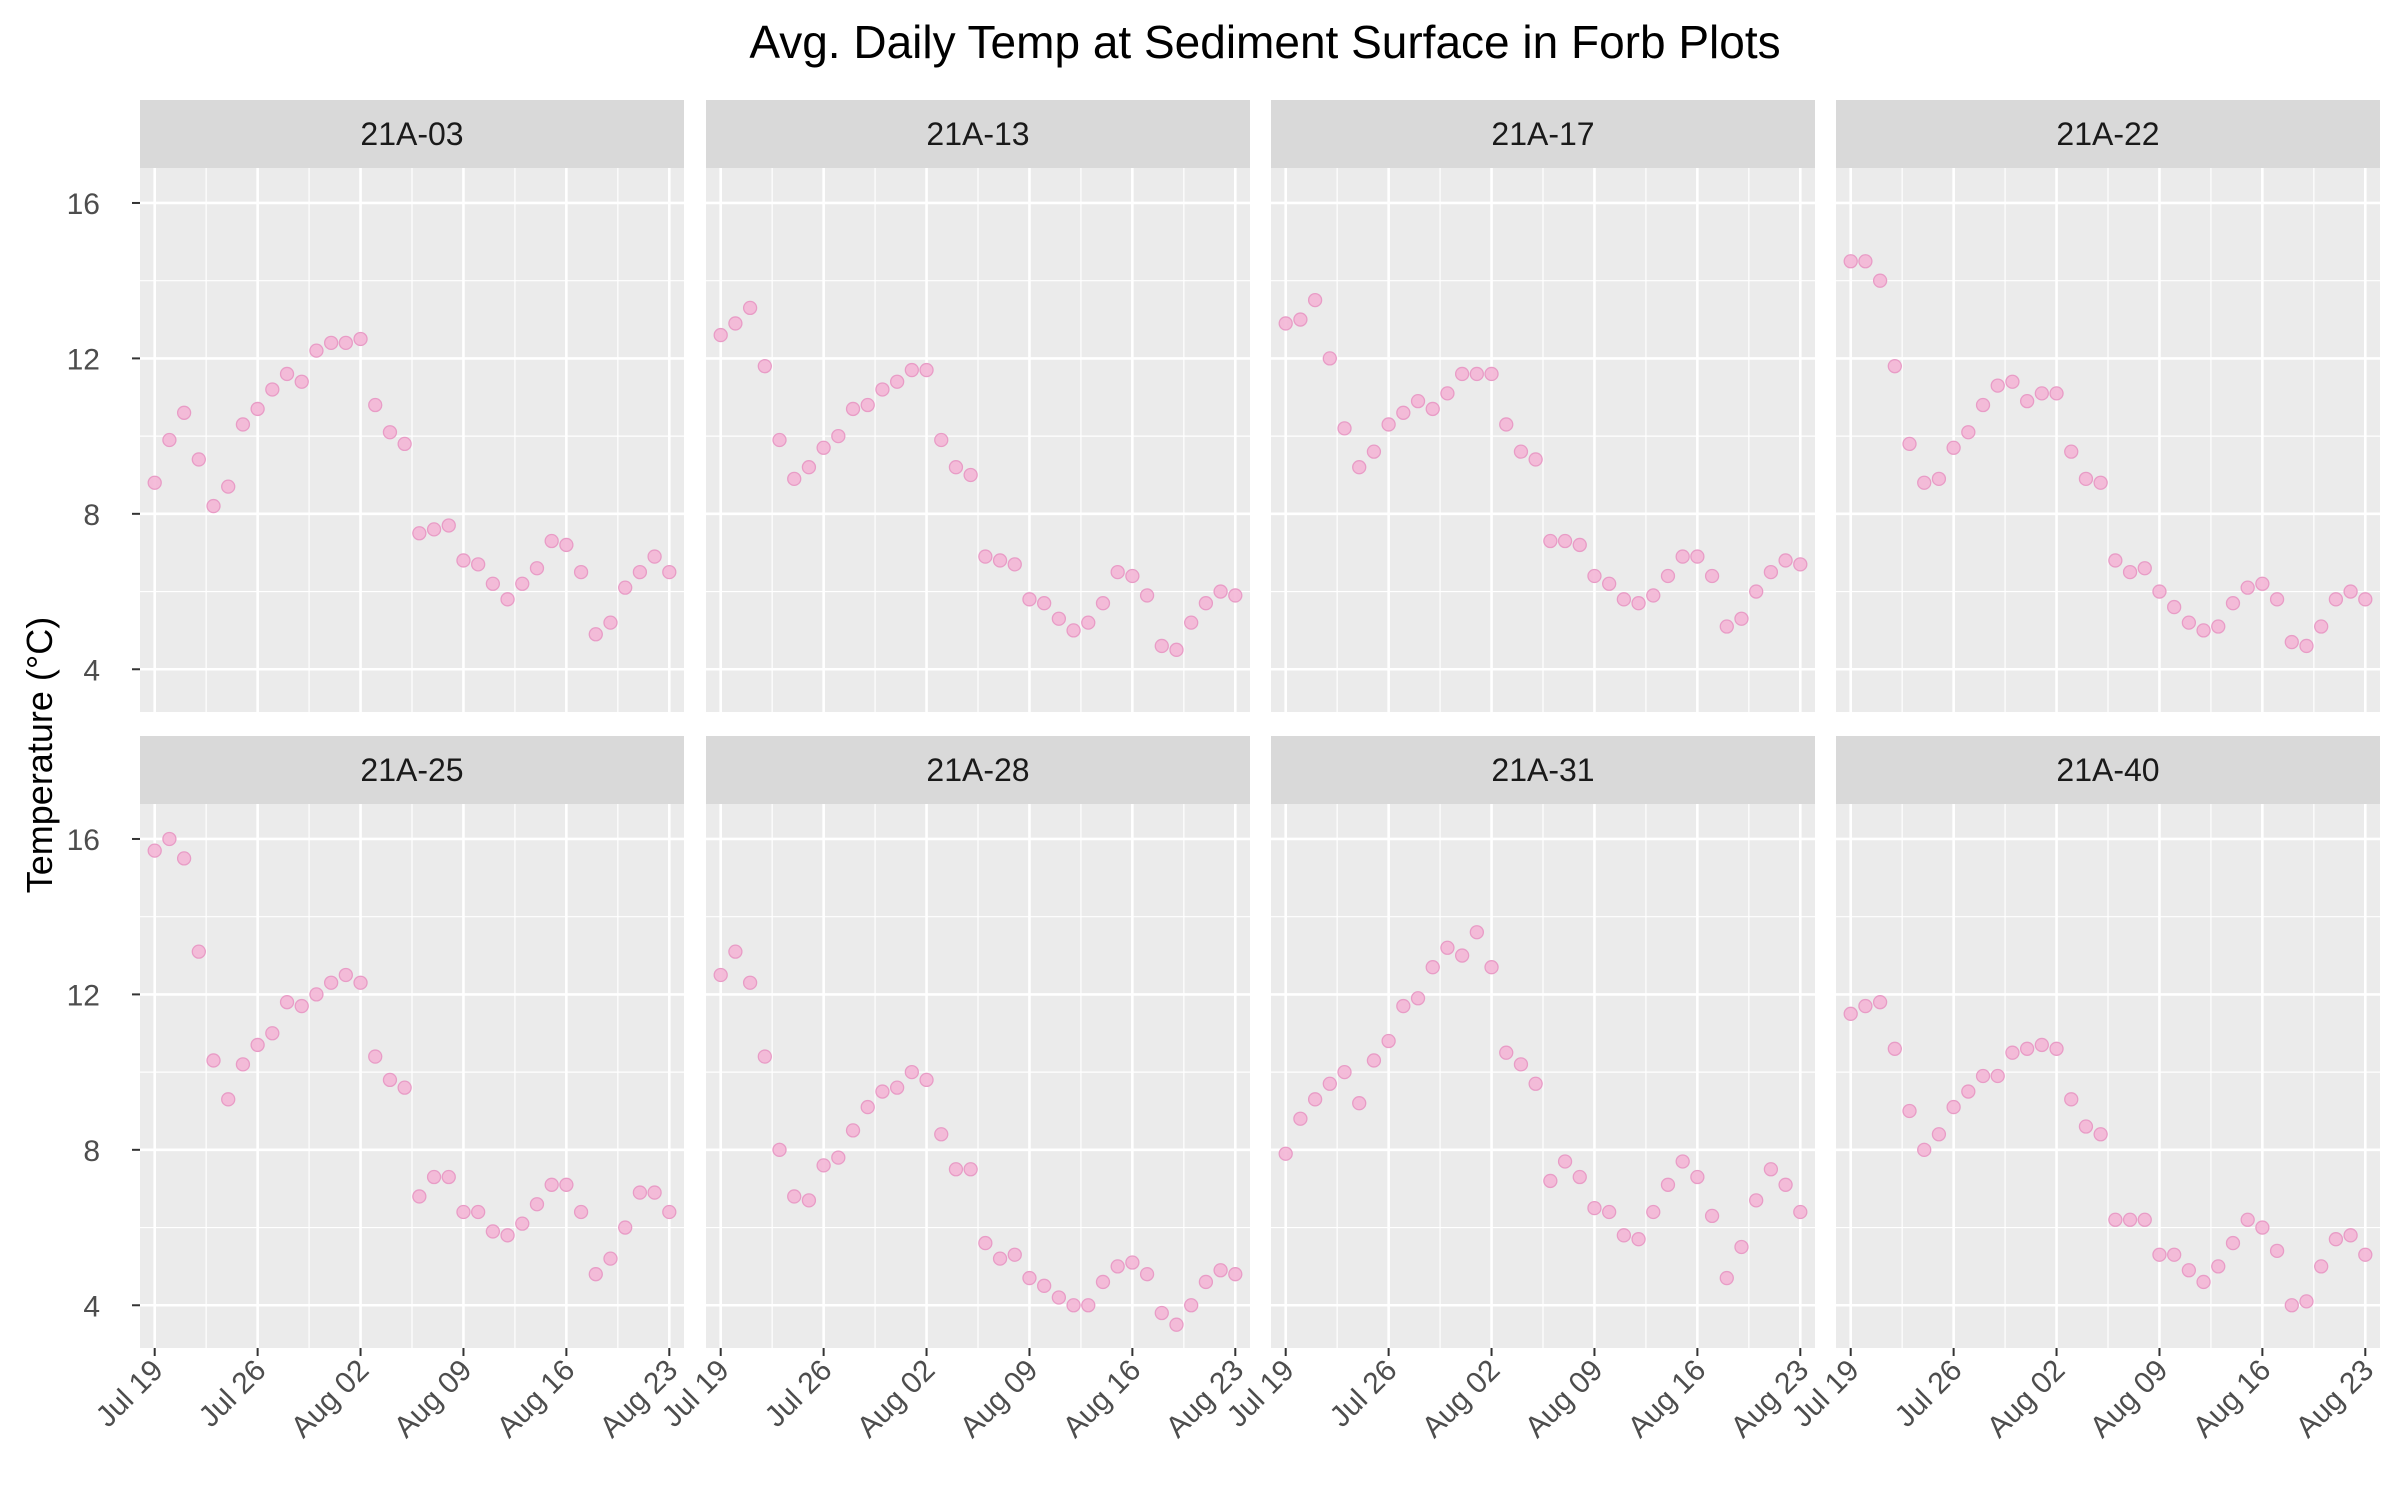  Describe the element at coordinates (91, 515) in the screenshot. I see `y-tick-label: 8` at that location.